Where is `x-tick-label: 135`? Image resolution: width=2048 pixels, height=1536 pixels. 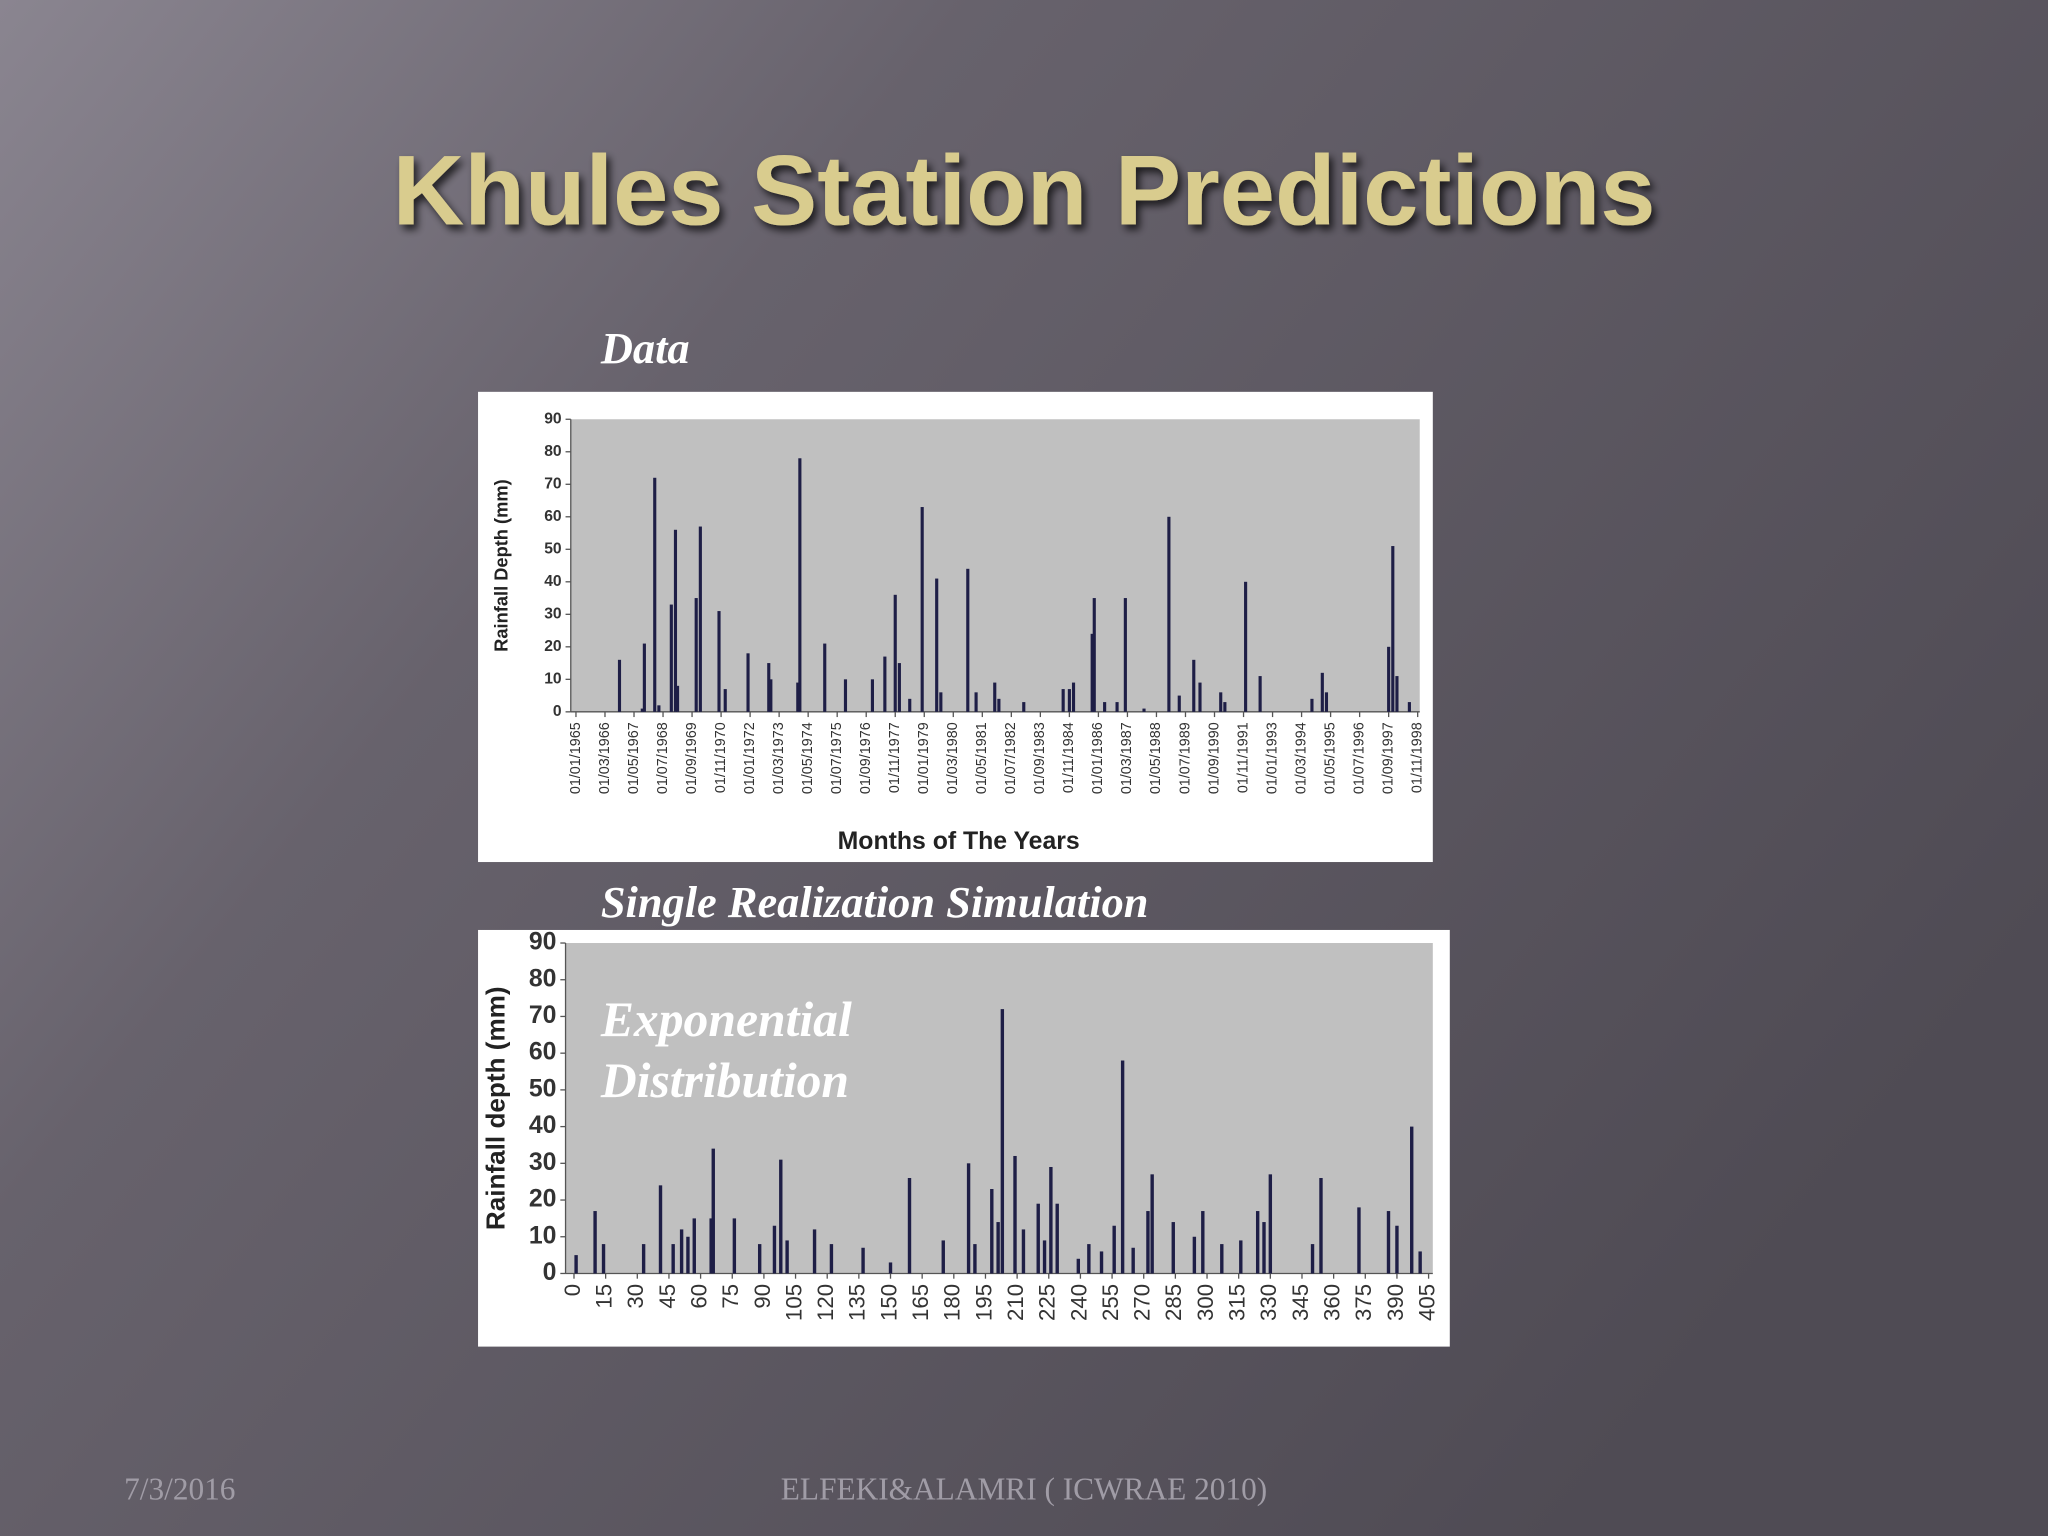 x-tick-label: 135 is located at coordinates (857, 1302).